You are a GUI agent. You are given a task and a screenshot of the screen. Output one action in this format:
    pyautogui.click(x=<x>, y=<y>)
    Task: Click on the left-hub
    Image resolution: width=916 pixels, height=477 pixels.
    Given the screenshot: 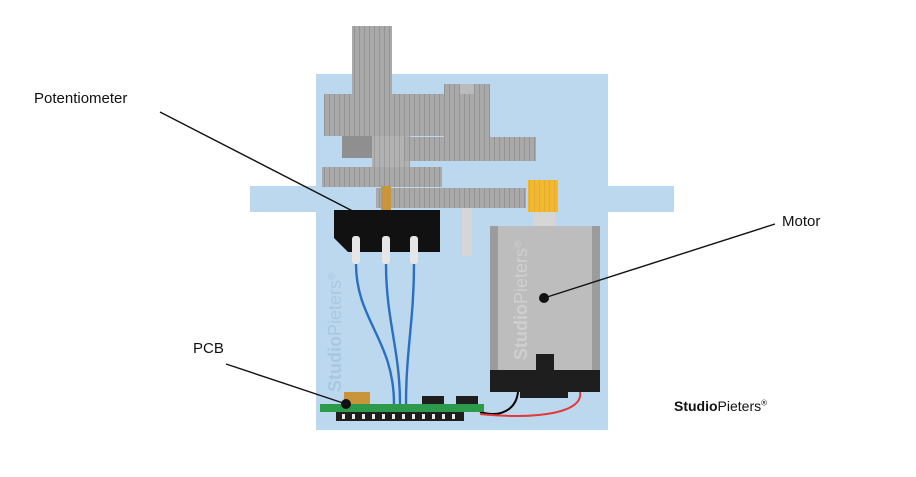 What is the action you would take?
    pyautogui.click(x=357, y=147)
    